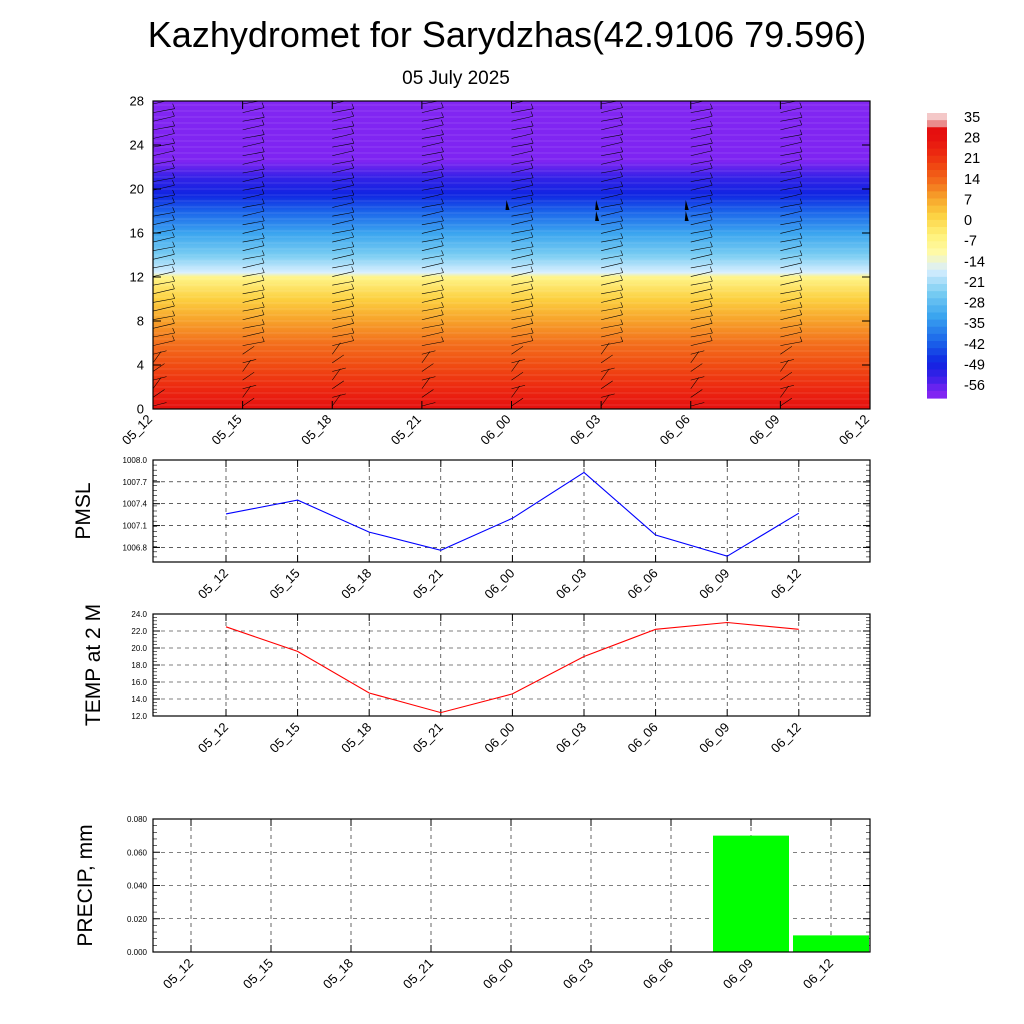 This screenshot has height=1024, width=1024. I want to click on wind-pennant, so click(686, 205).